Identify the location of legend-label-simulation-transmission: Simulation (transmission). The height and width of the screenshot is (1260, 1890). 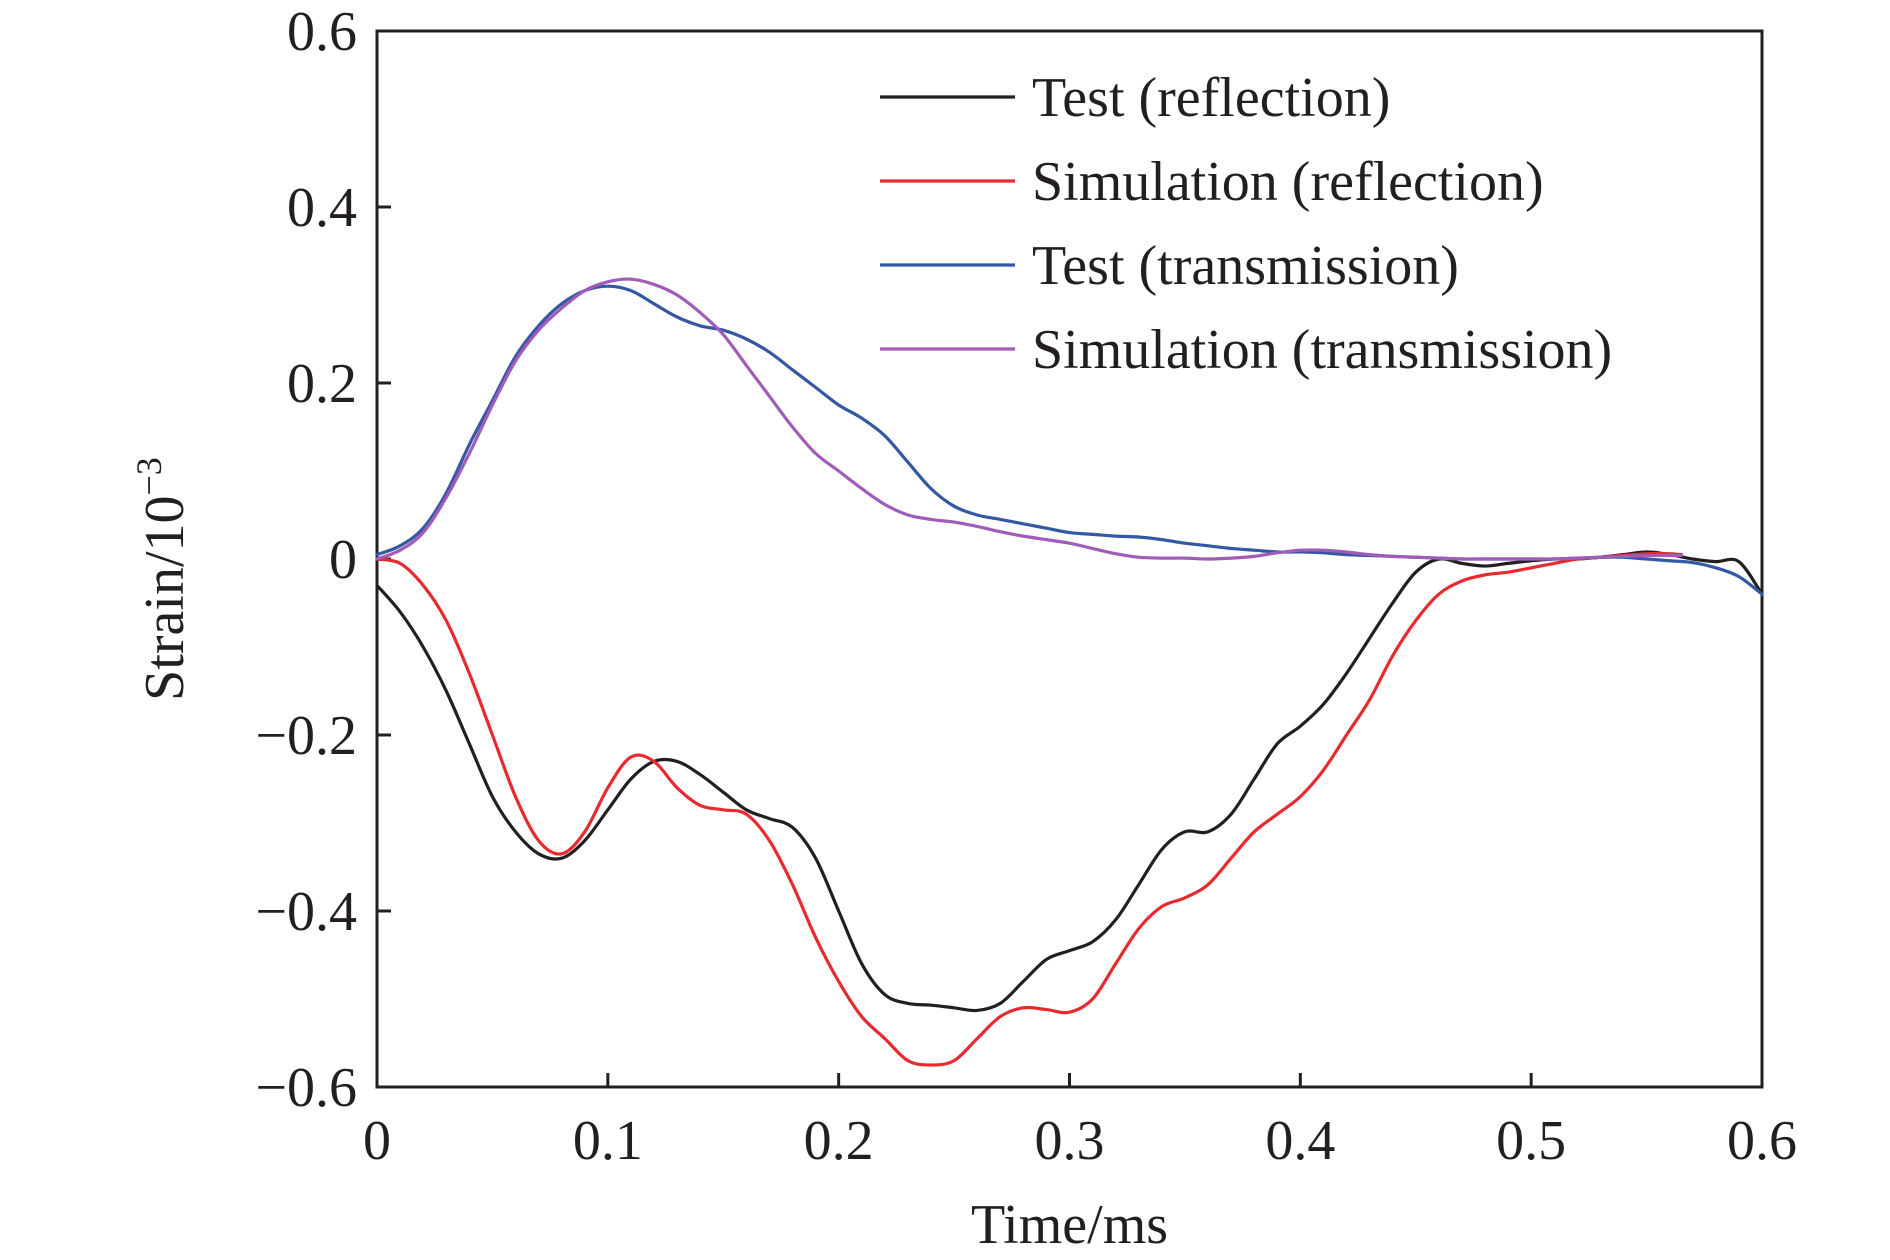
(1322, 350).